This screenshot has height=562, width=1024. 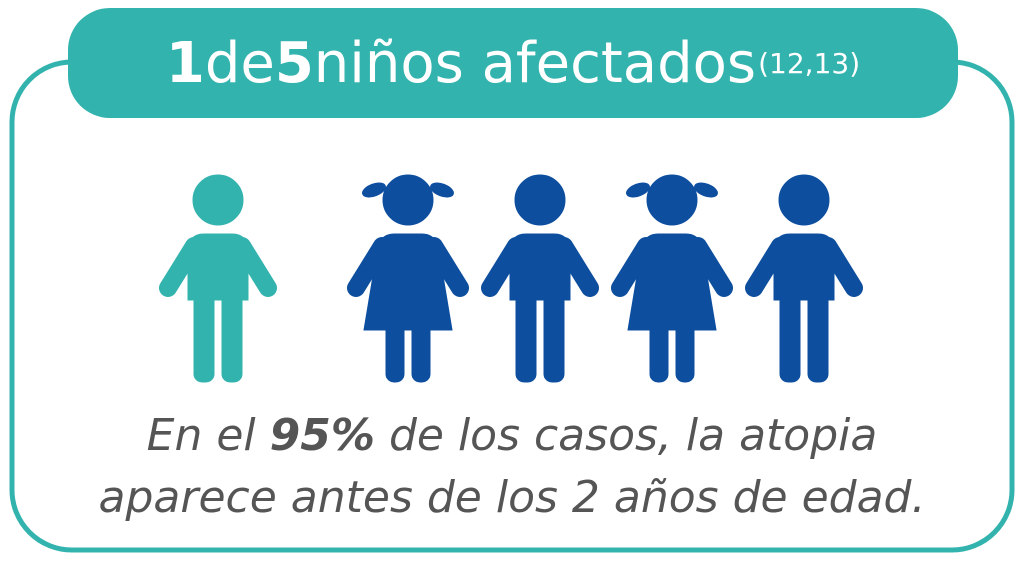 What do you see at coordinates (201, 435) in the screenshot?
I see `caption-text: En el` at bounding box center [201, 435].